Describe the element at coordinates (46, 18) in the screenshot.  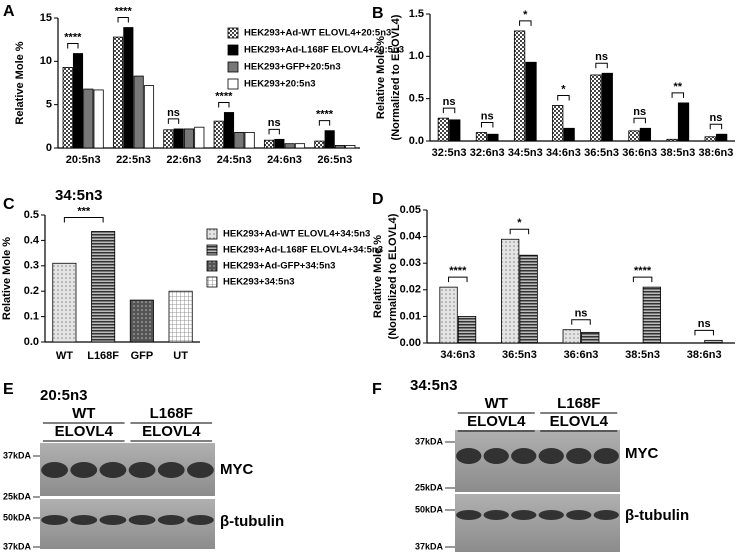
I see `y-tick-label: 15` at that location.